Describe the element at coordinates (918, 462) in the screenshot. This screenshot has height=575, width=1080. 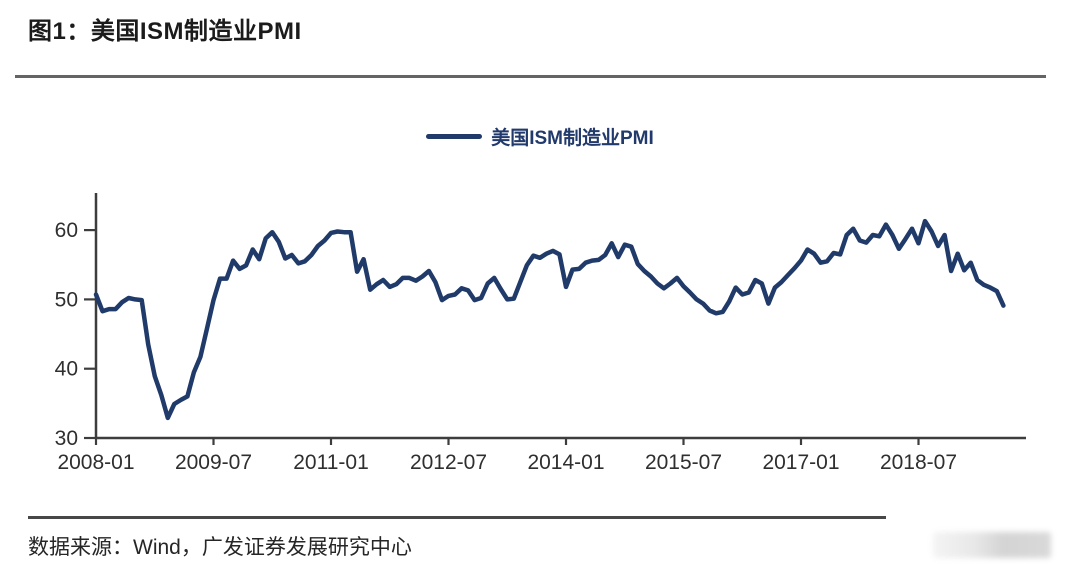
I see `x-tick-label: 2018-07` at that location.